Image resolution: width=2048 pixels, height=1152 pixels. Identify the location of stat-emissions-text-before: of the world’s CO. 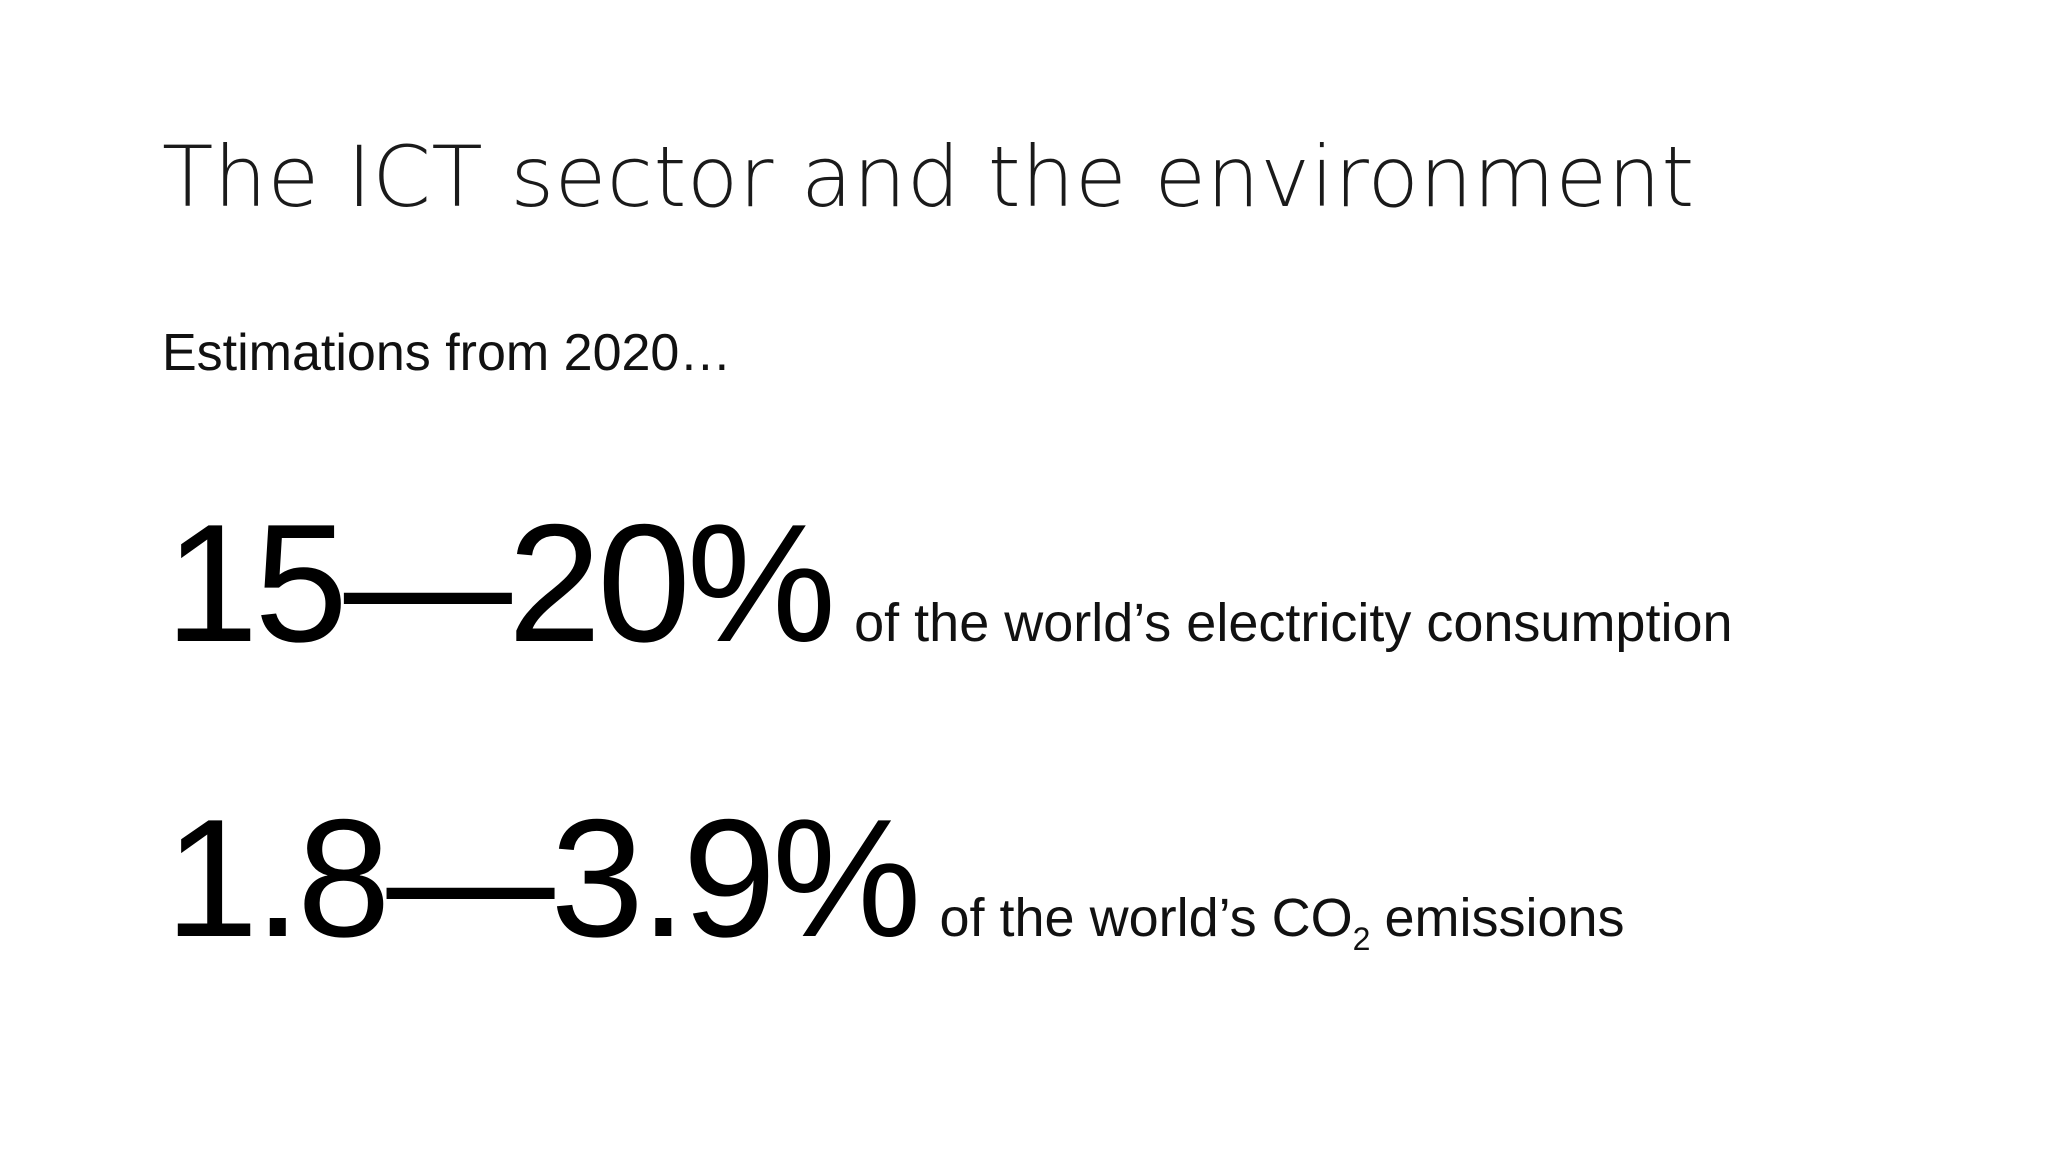
(1146, 918).